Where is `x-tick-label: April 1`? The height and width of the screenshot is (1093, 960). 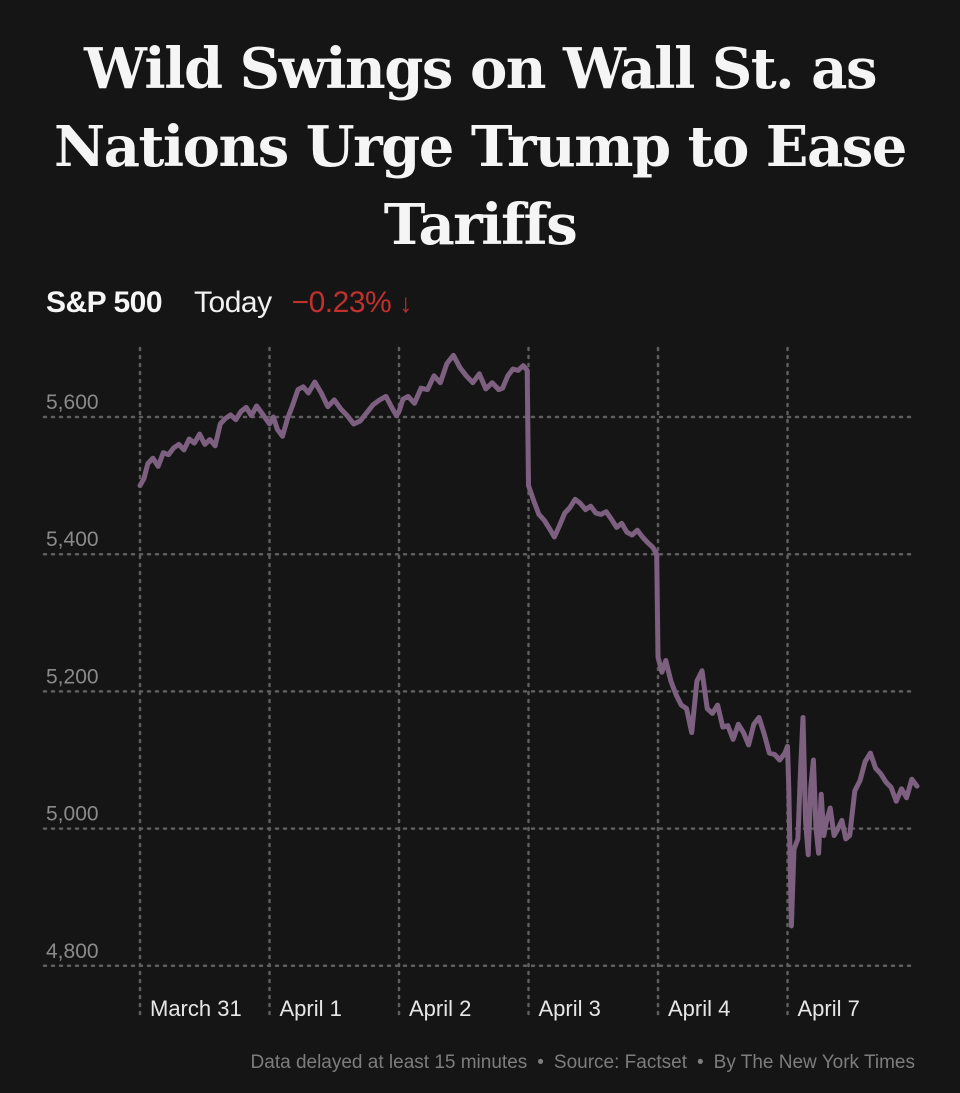 x-tick-label: April 1 is located at coordinates (311, 1008).